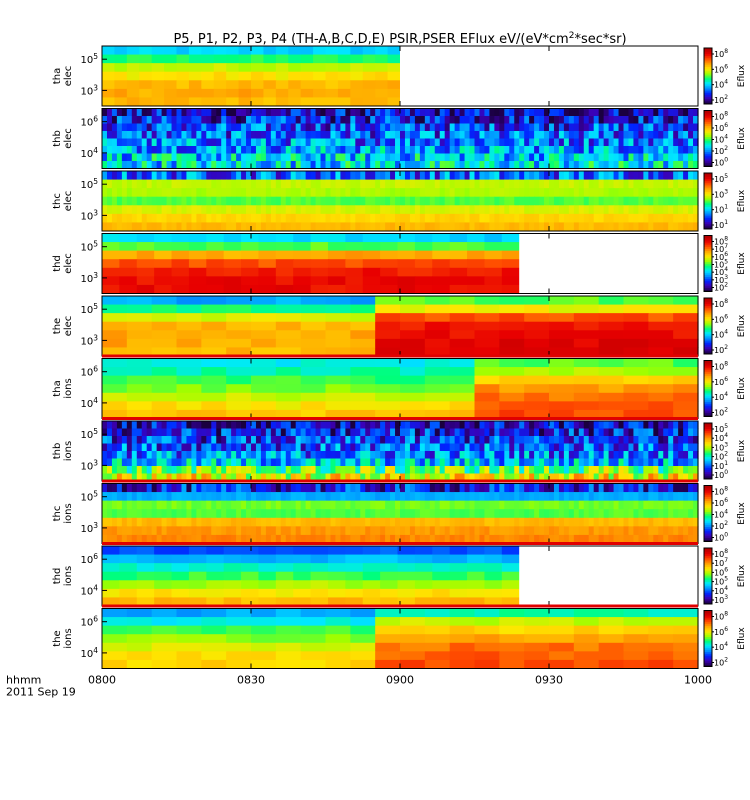 The width and height of the screenshot is (750, 800). I want to click on y-tick-label: 106, so click(89, 122).